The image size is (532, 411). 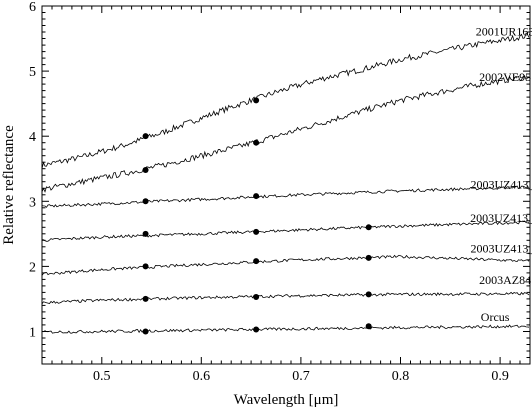 I want to click on y-axis-label: Relative reflectance, so click(x=9, y=185).